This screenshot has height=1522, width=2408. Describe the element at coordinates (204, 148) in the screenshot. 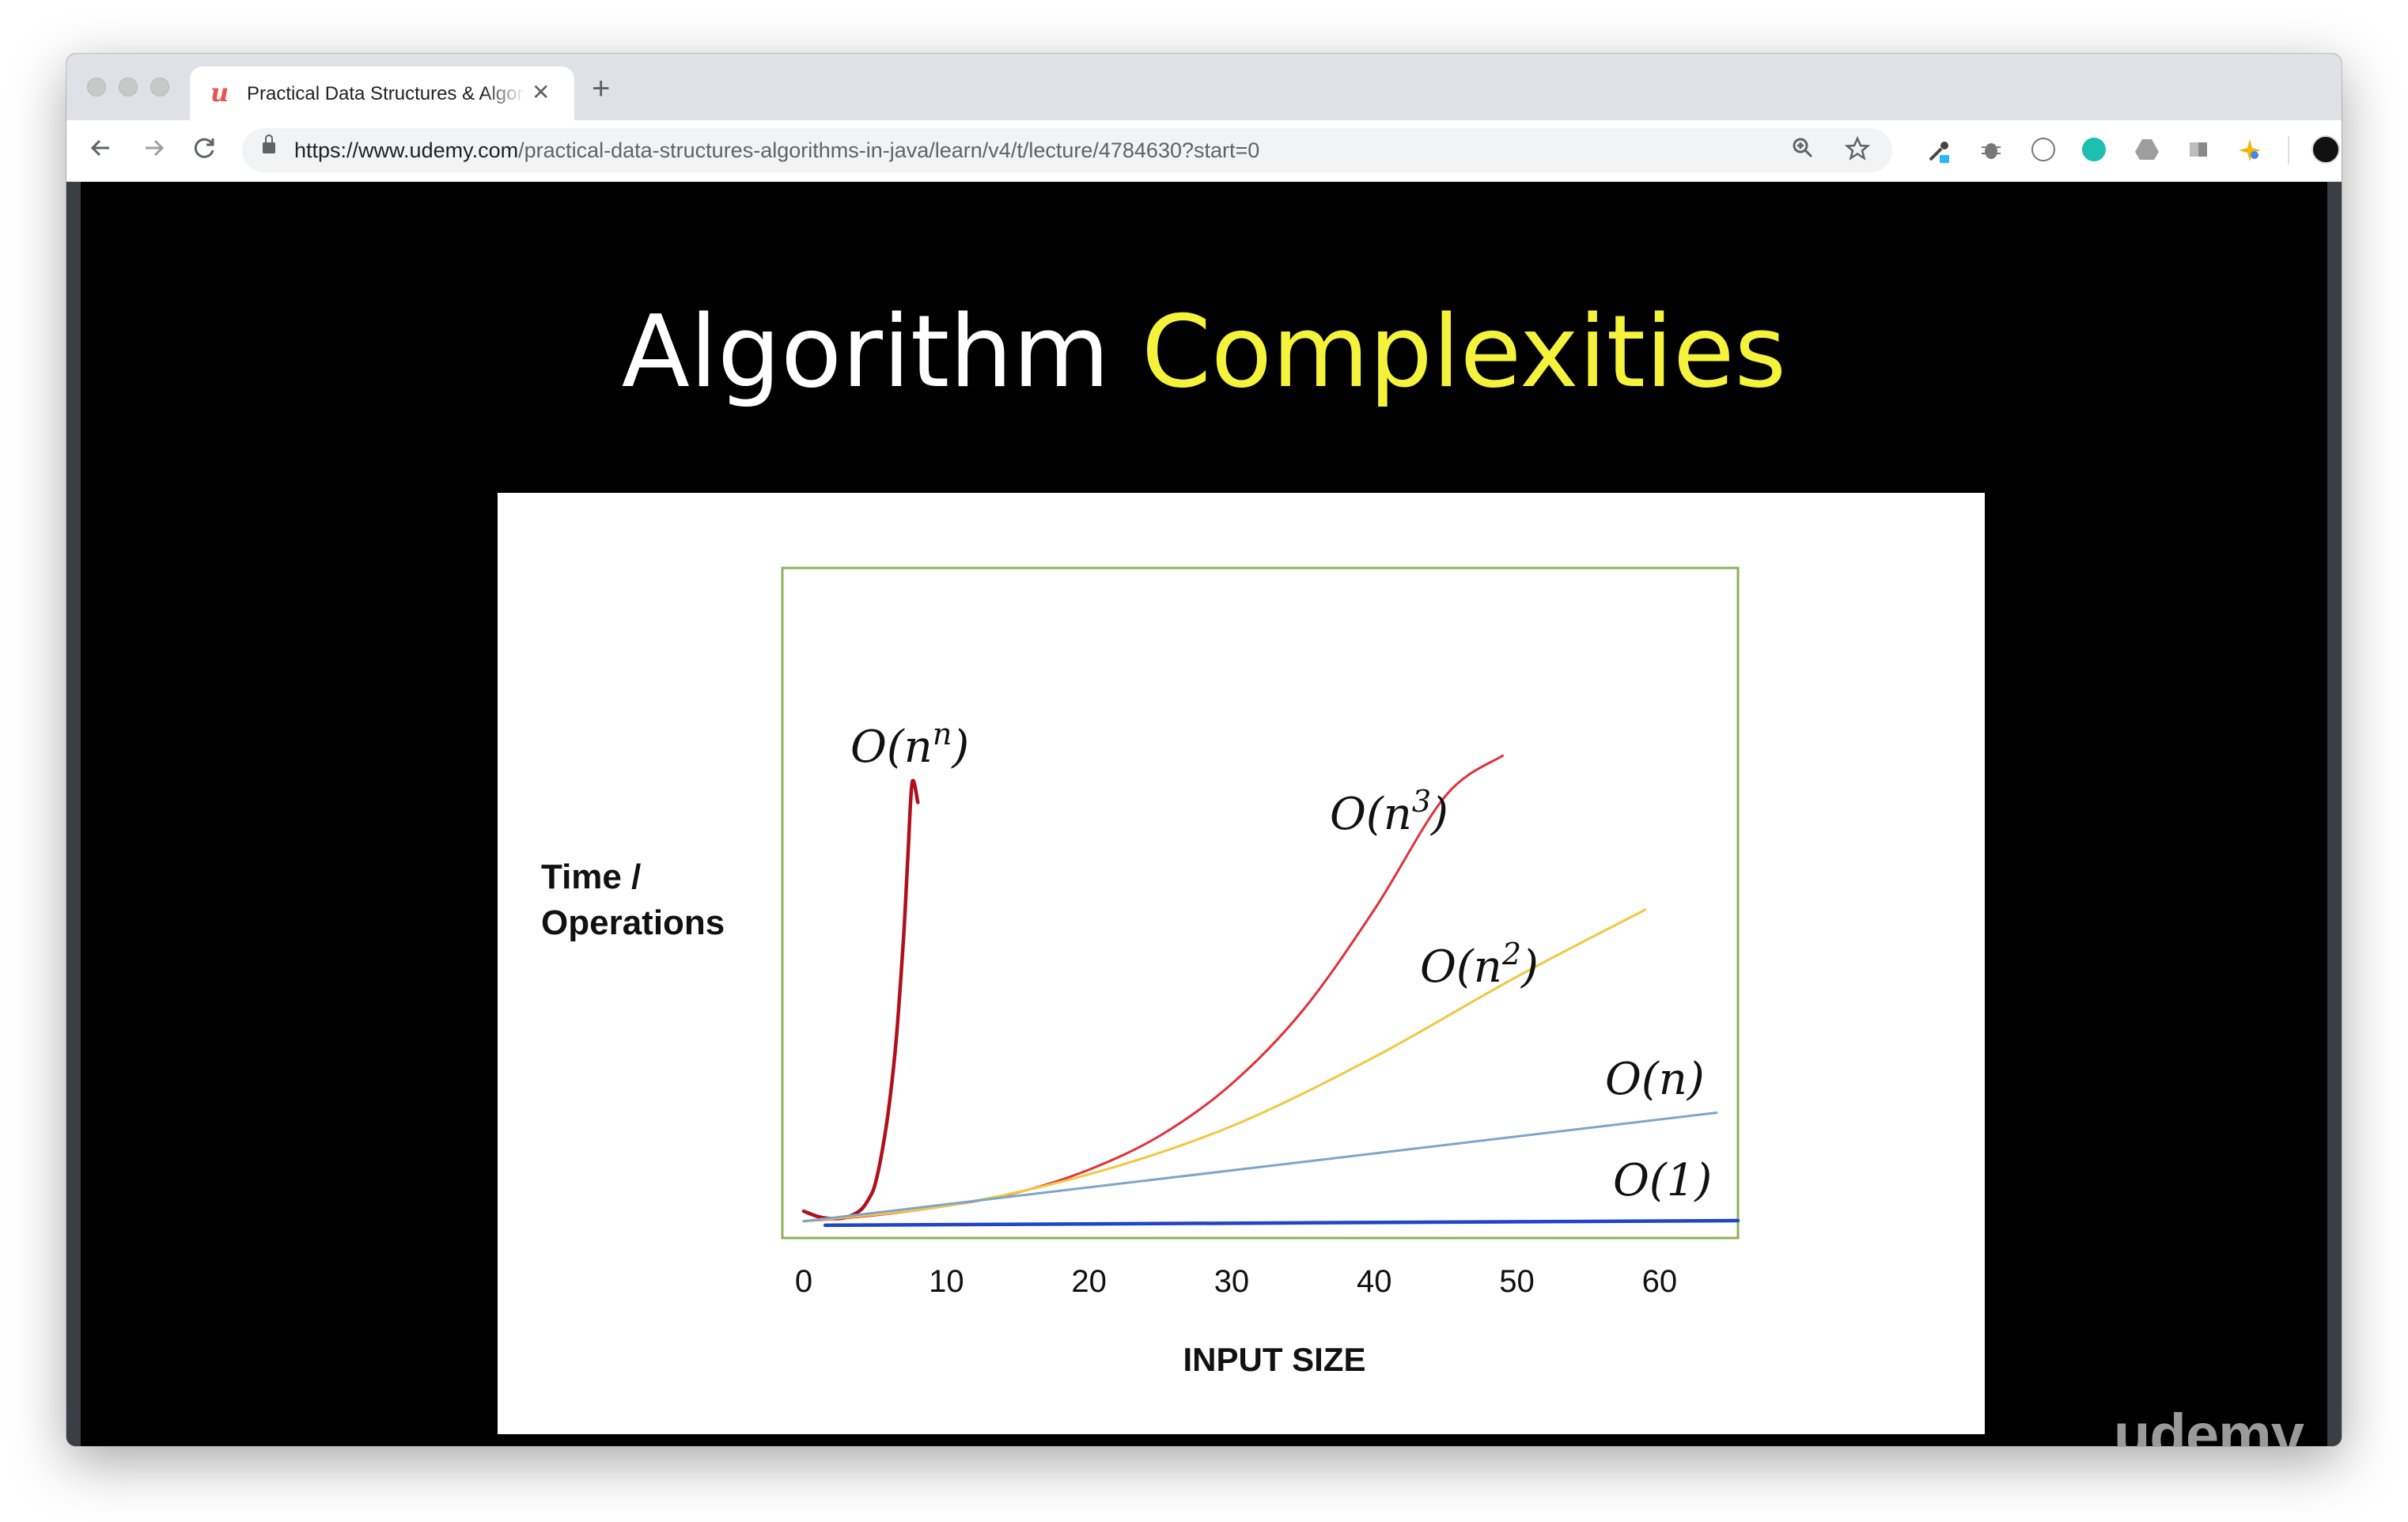

I see `reload-icon` at that location.